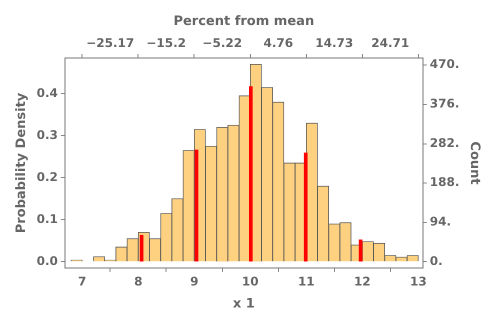 The image size is (500, 326). What do you see at coordinates (306, 281) in the screenshot?
I see `x-tick-label: 11` at bounding box center [306, 281].